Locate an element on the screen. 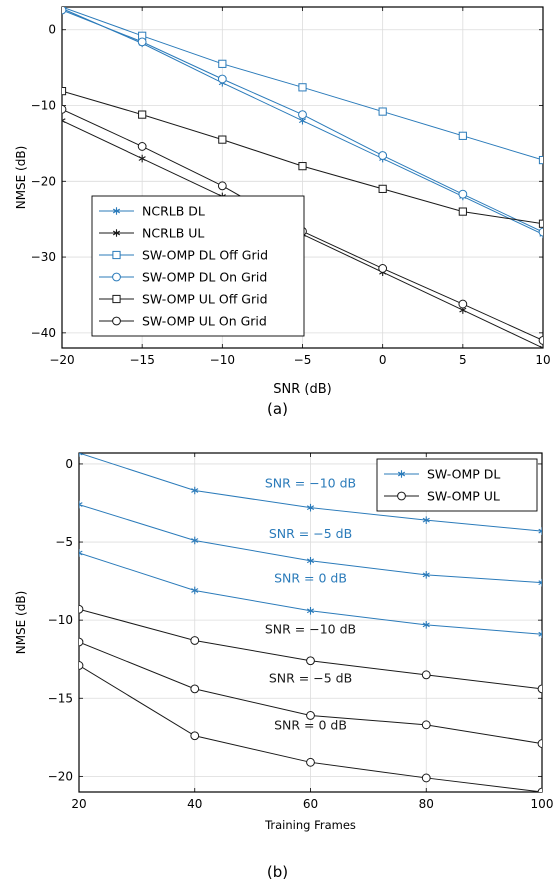 This screenshot has width=555, height=882. x-tick-label: 20 is located at coordinates (78, 804).